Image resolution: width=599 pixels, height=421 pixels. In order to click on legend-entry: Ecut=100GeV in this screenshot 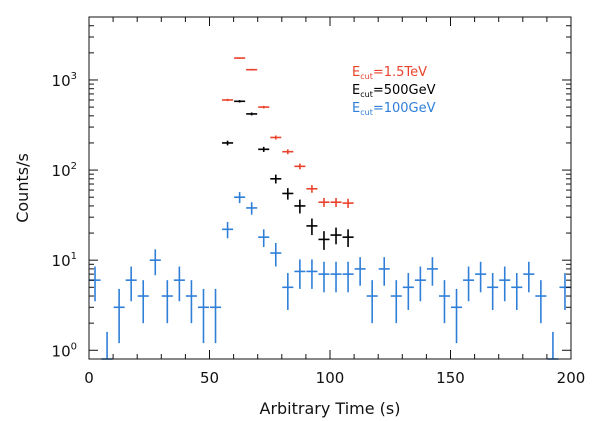, I will do `click(394, 109)`.